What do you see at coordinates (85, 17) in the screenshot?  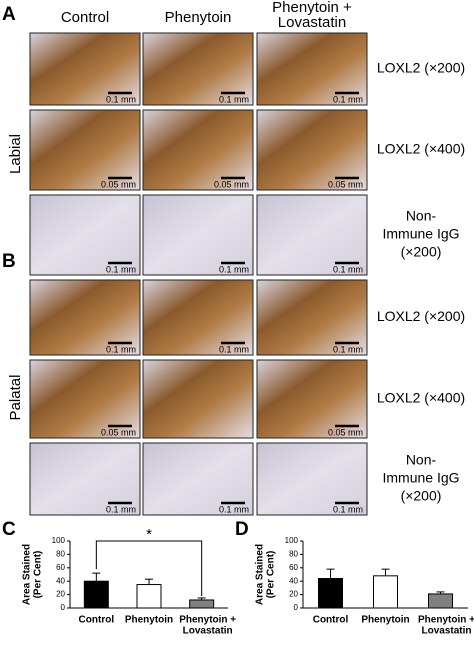 I see `column-header: Control` at bounding box center [85, 17].